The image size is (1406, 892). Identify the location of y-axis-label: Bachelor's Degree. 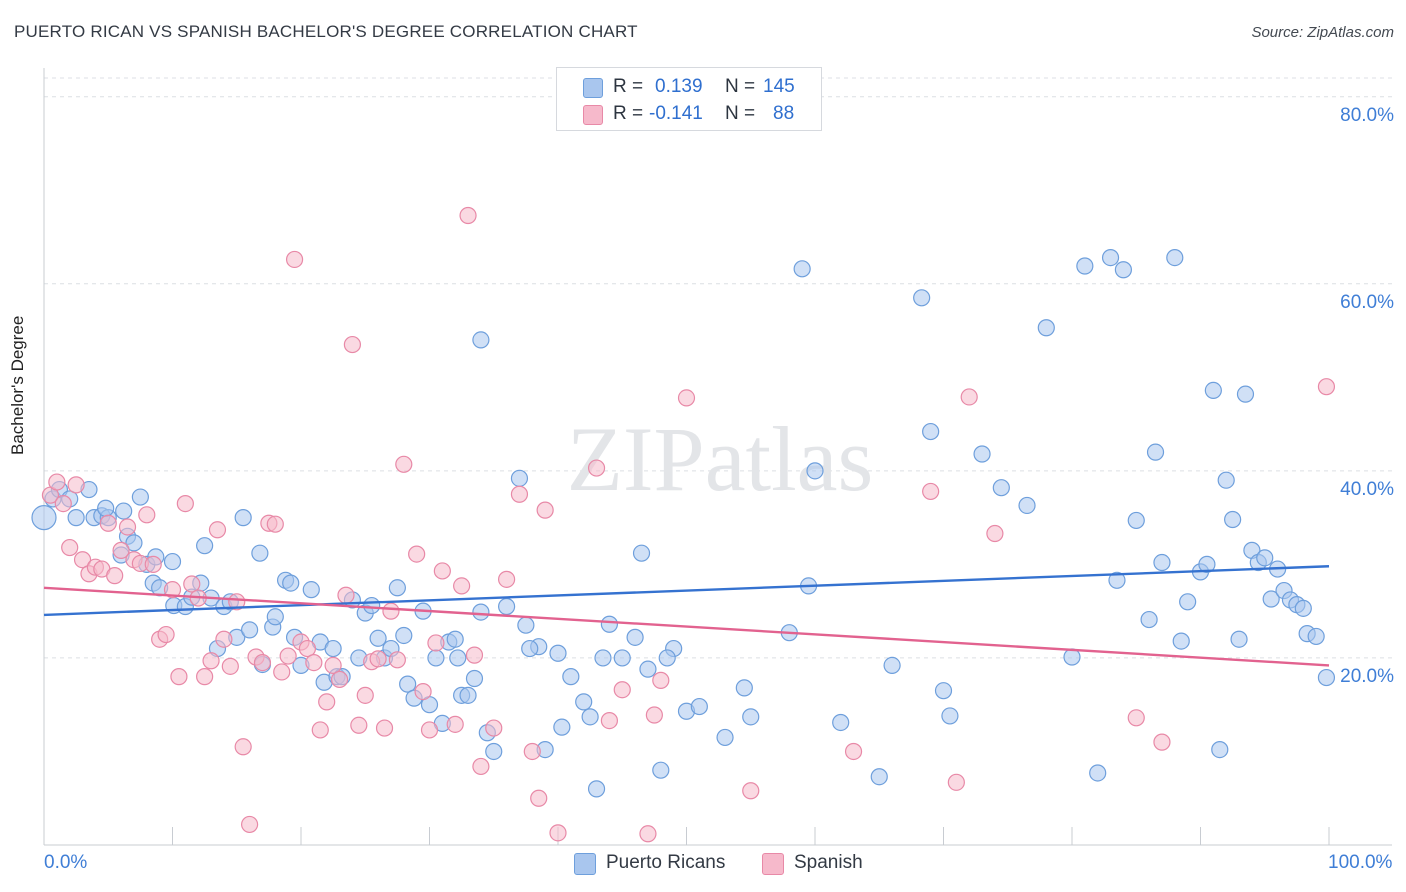
(17, 385).